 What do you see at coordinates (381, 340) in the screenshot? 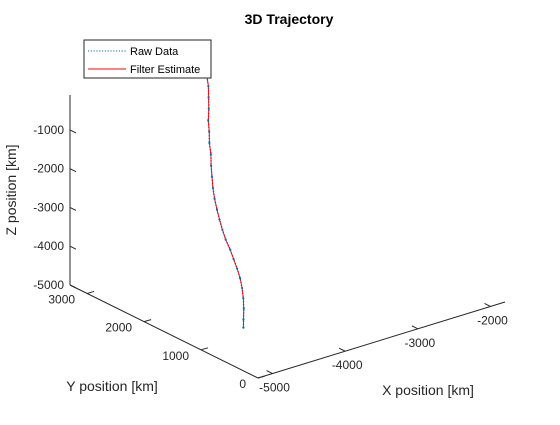
I see `x-axis-line` at bounding box center [381, 340].